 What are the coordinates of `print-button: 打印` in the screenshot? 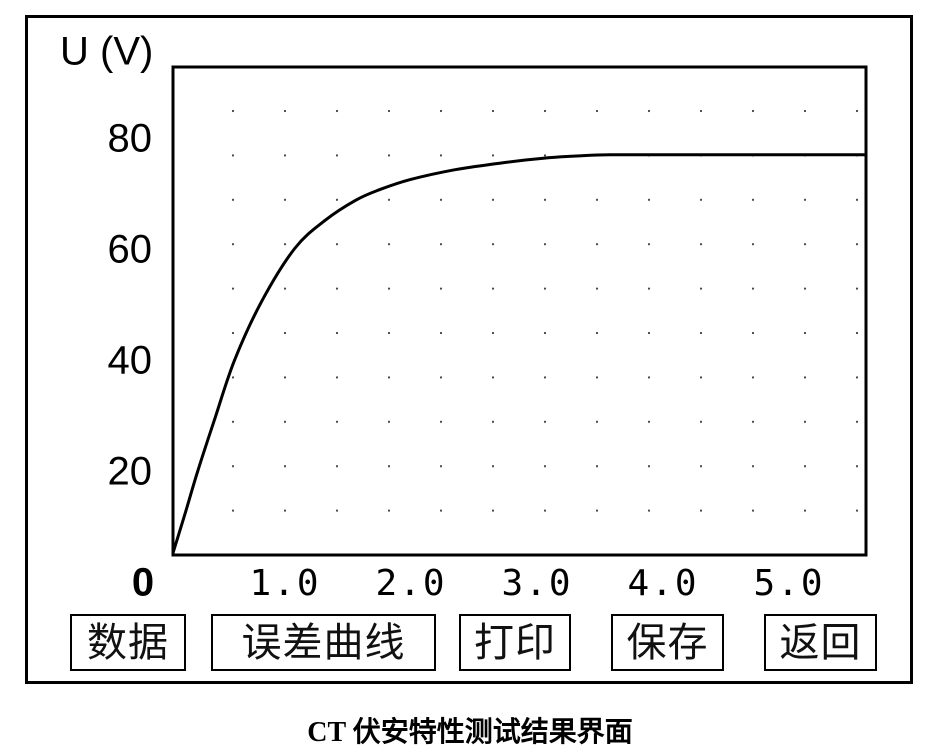 It's located at (515, 642).